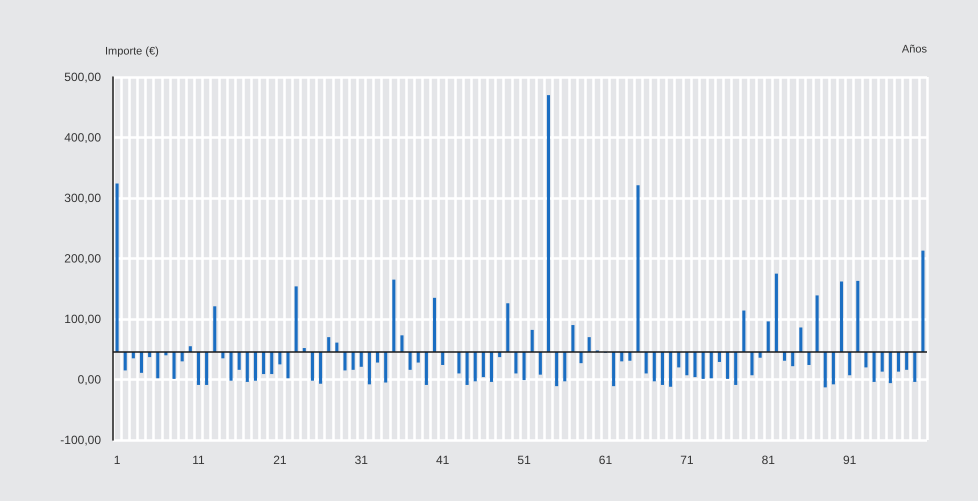  What do you see at coordinates (687, 460) in the screenshot?
I see `x-tick-label: 71` at bounding box center [687, 460].